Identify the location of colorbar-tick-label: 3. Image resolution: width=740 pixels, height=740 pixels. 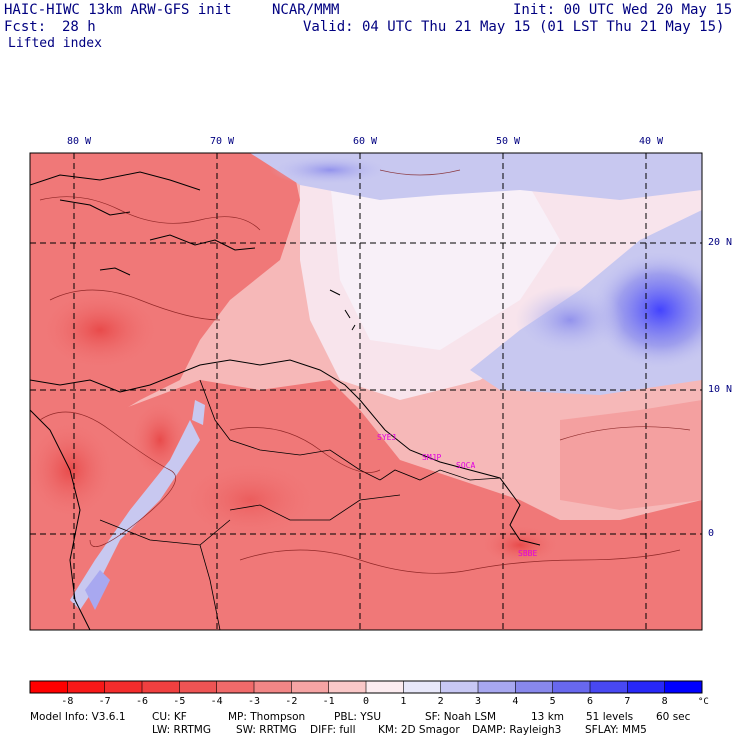
(478, 701).